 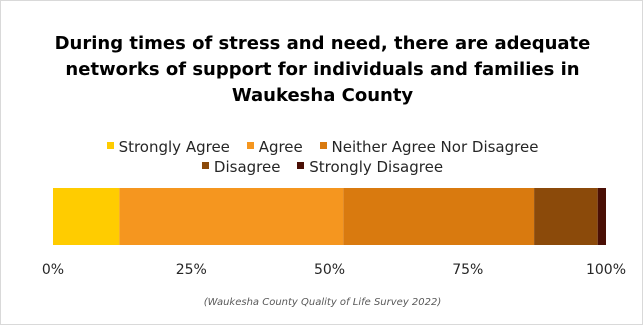 I want to click on legend-item-agree: Agree, so click(x=274, y=147).